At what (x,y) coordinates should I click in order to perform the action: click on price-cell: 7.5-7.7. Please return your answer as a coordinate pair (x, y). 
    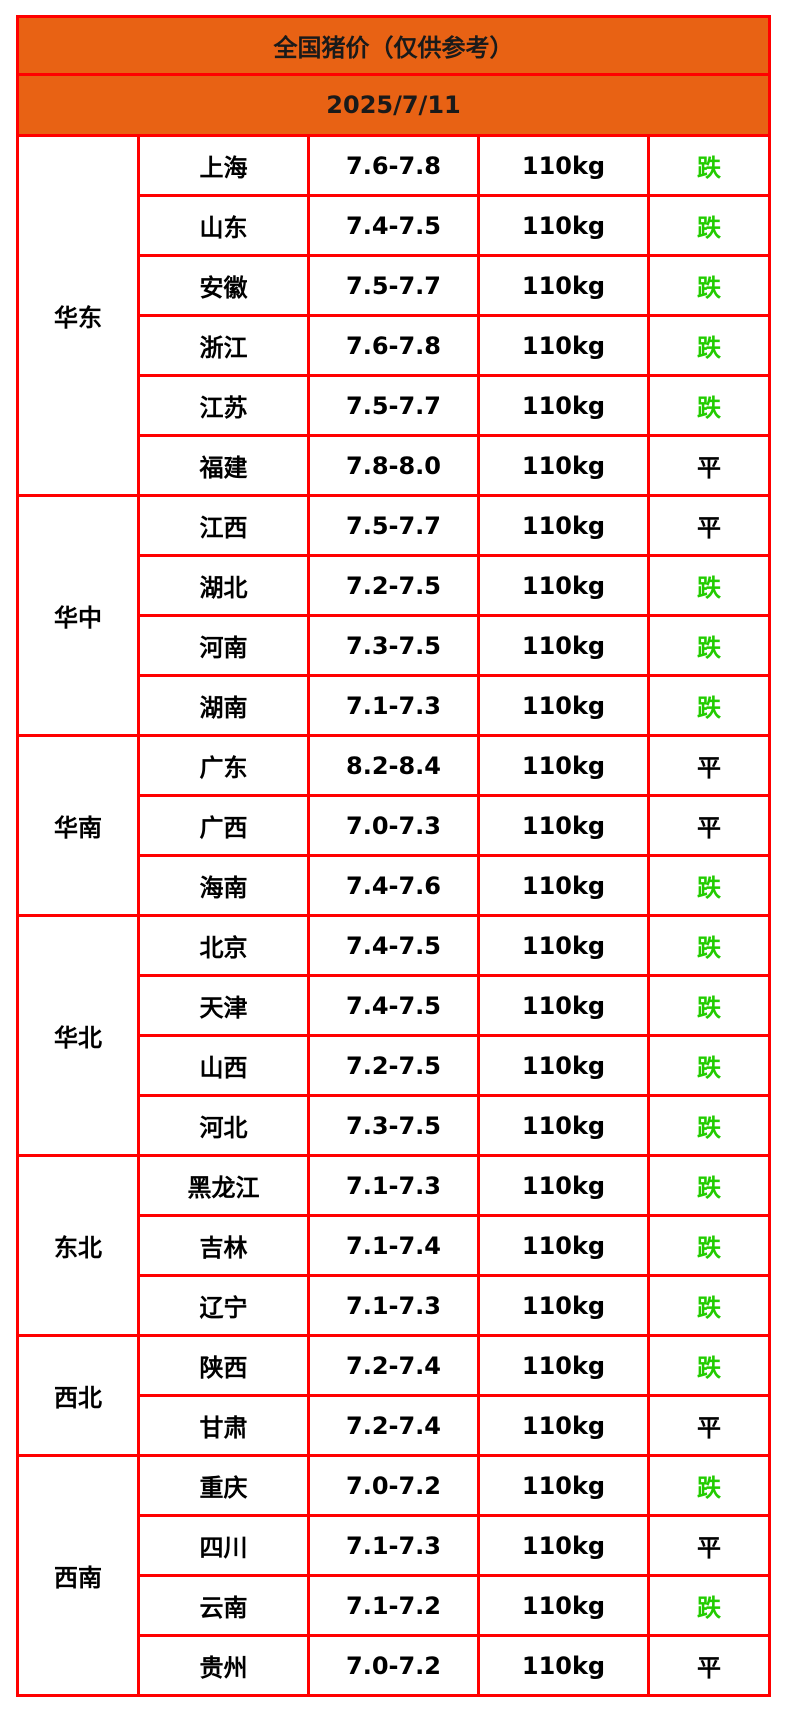
    Looking at the image, I should click on (393, 405).